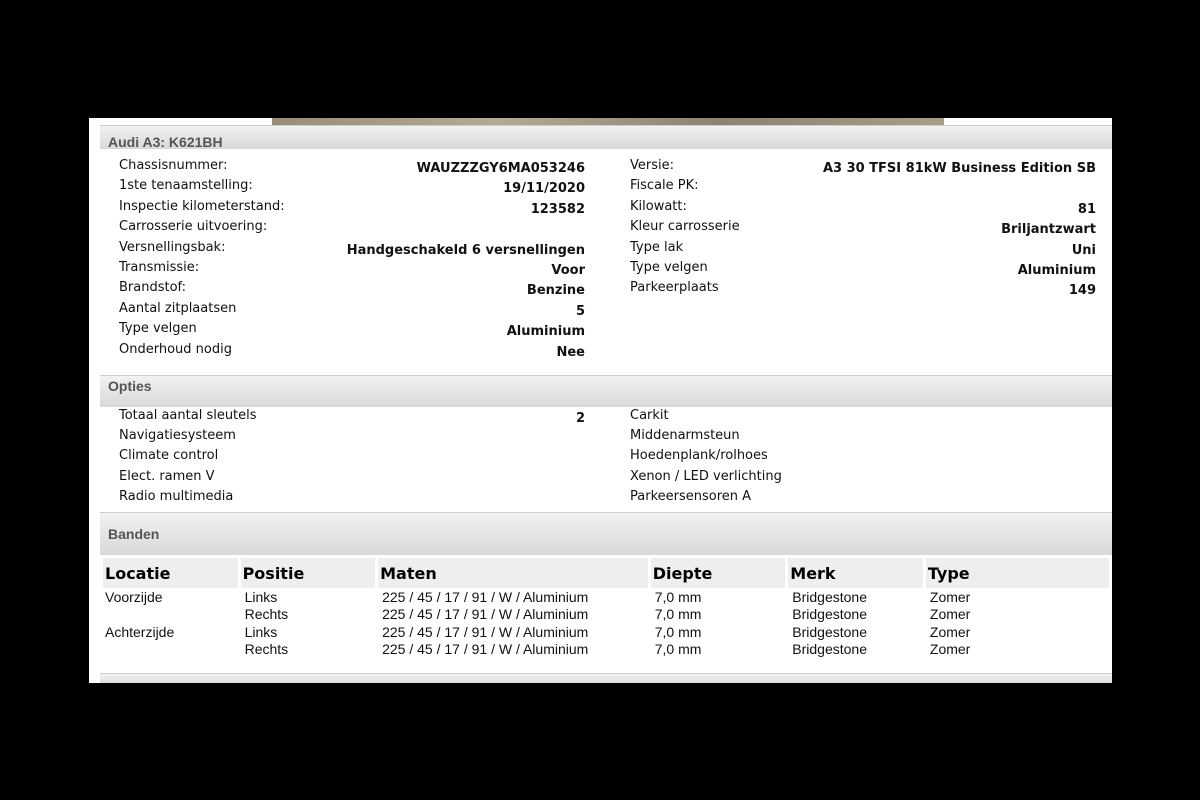 The height and width of the screenshot is (800, 1200). Describe the element at coordinates (178, 308) in the screenshot. I see `spec-label: Aantal zitplaatsen` at that location.